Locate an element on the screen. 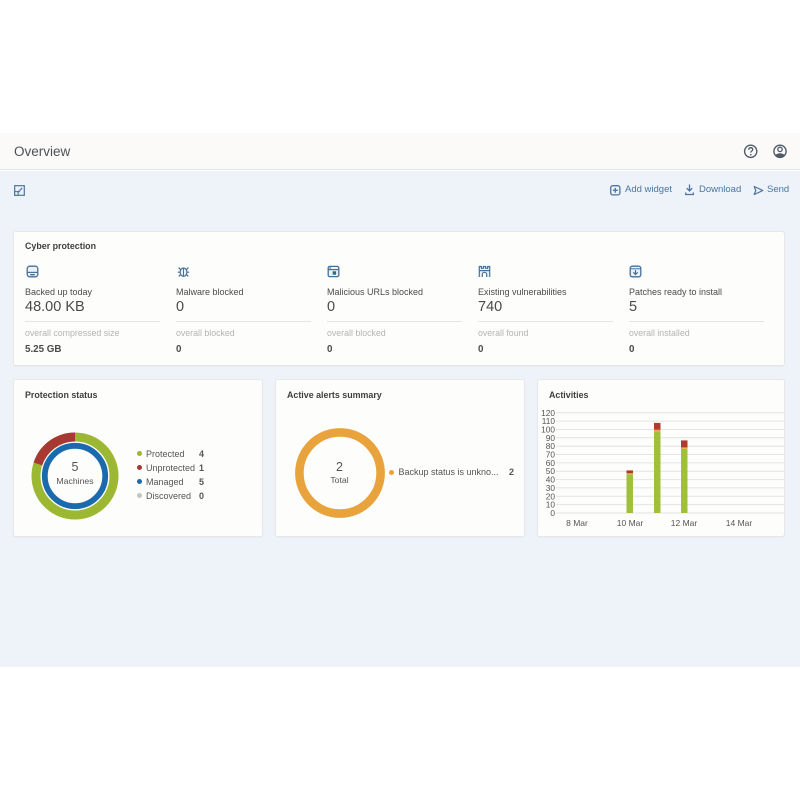 The image size is (800, 800). svg-text: 100 is located at coordinates (548, 430).